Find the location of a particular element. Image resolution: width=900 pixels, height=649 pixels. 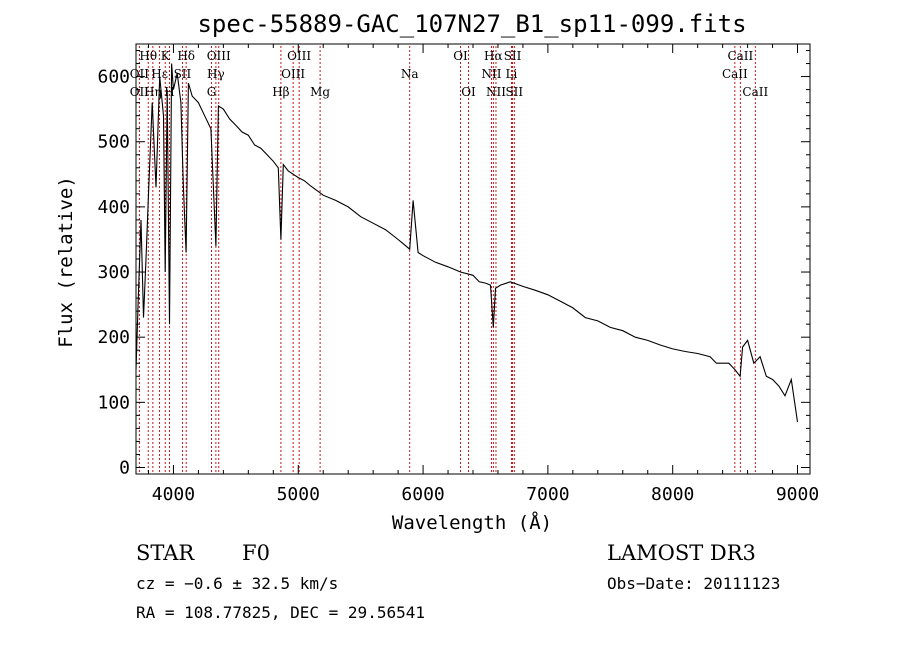

survey-name: LAMOST DR3 is located at coordinates (681, 553).